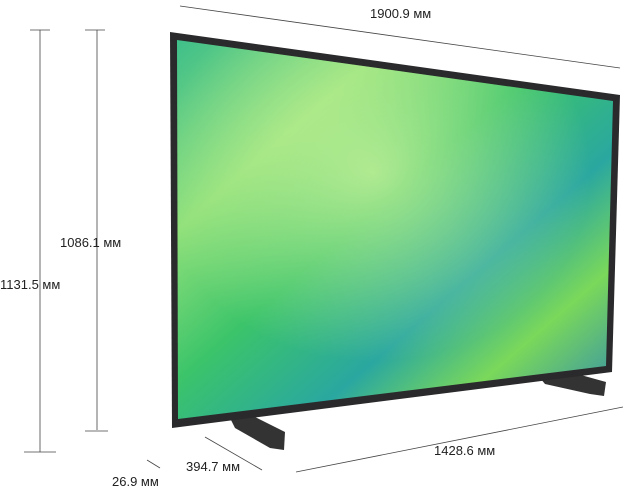  I want to click on panel-height-label: 1086.1 мм, so click(91, 242).